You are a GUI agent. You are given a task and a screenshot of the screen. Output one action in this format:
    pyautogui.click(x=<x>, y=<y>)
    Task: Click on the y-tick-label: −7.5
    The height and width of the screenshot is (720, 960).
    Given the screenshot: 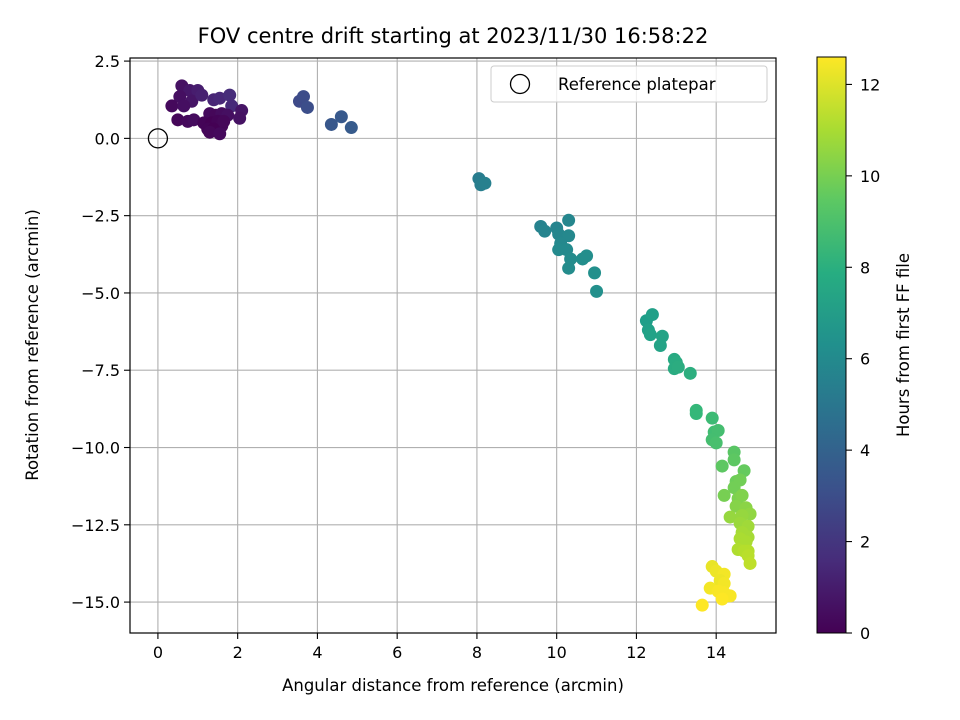 What is the action you would take?
    pyautogui.click(x=100, y=370)
    